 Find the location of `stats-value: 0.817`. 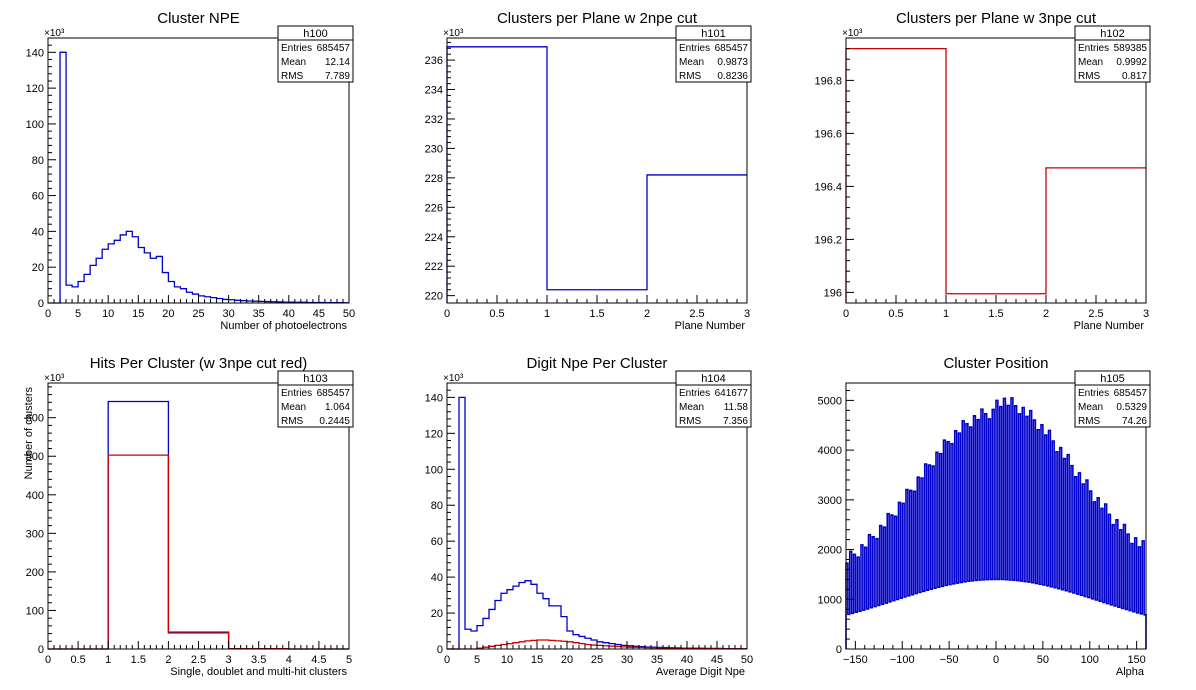

stats-value: 0.817 is located at coordinates (1134, 76).